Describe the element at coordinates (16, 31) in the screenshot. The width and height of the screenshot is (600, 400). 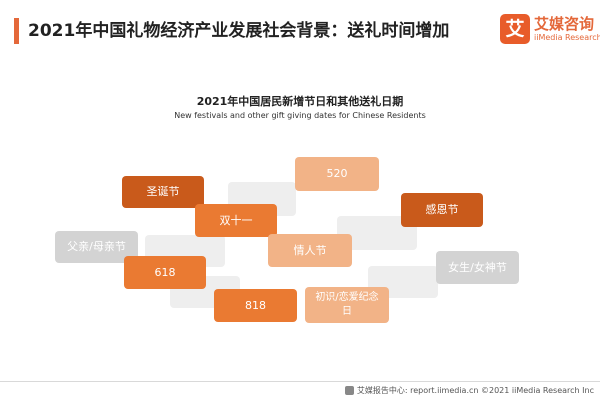
I see `title-accent-bar` at that location.